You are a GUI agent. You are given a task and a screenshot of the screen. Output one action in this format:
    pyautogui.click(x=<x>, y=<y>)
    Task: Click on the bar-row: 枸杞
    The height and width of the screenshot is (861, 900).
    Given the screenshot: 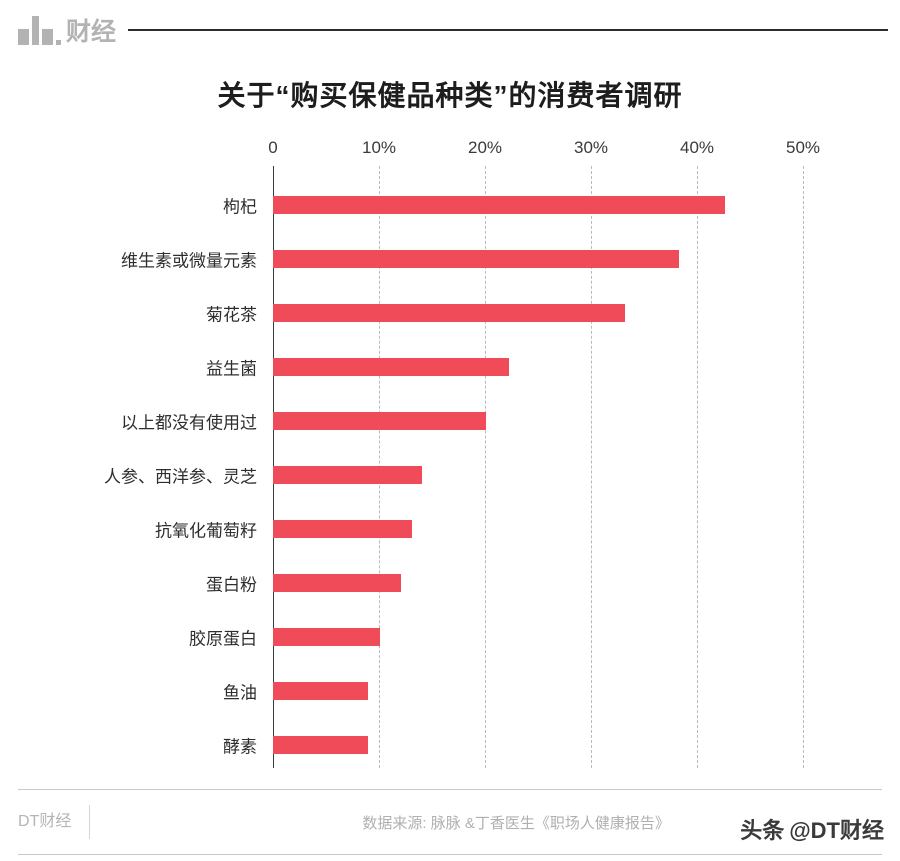 What is the action you would take?
    pyautogui.click(x=450, y=205)
    